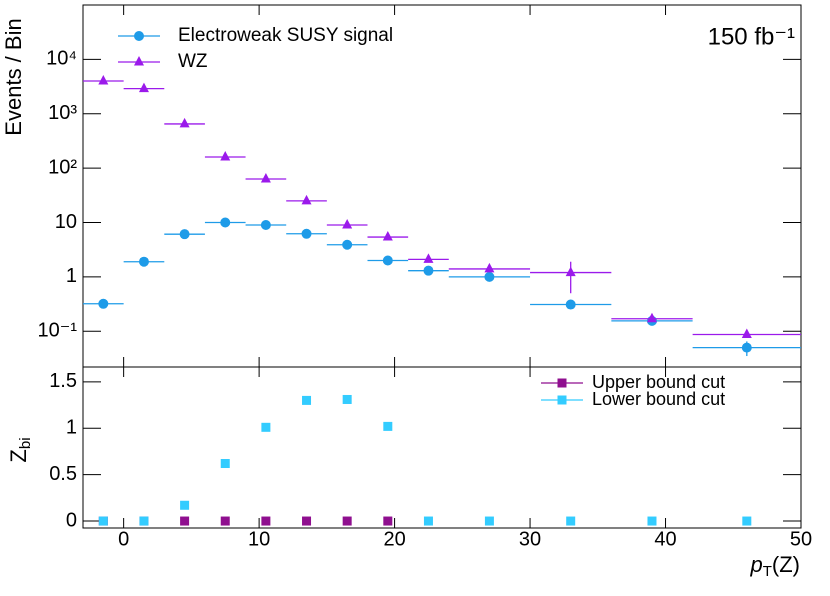 The image size is (830, 596). I want to click on legend-label: Lower bound cut, so click(658, 399).